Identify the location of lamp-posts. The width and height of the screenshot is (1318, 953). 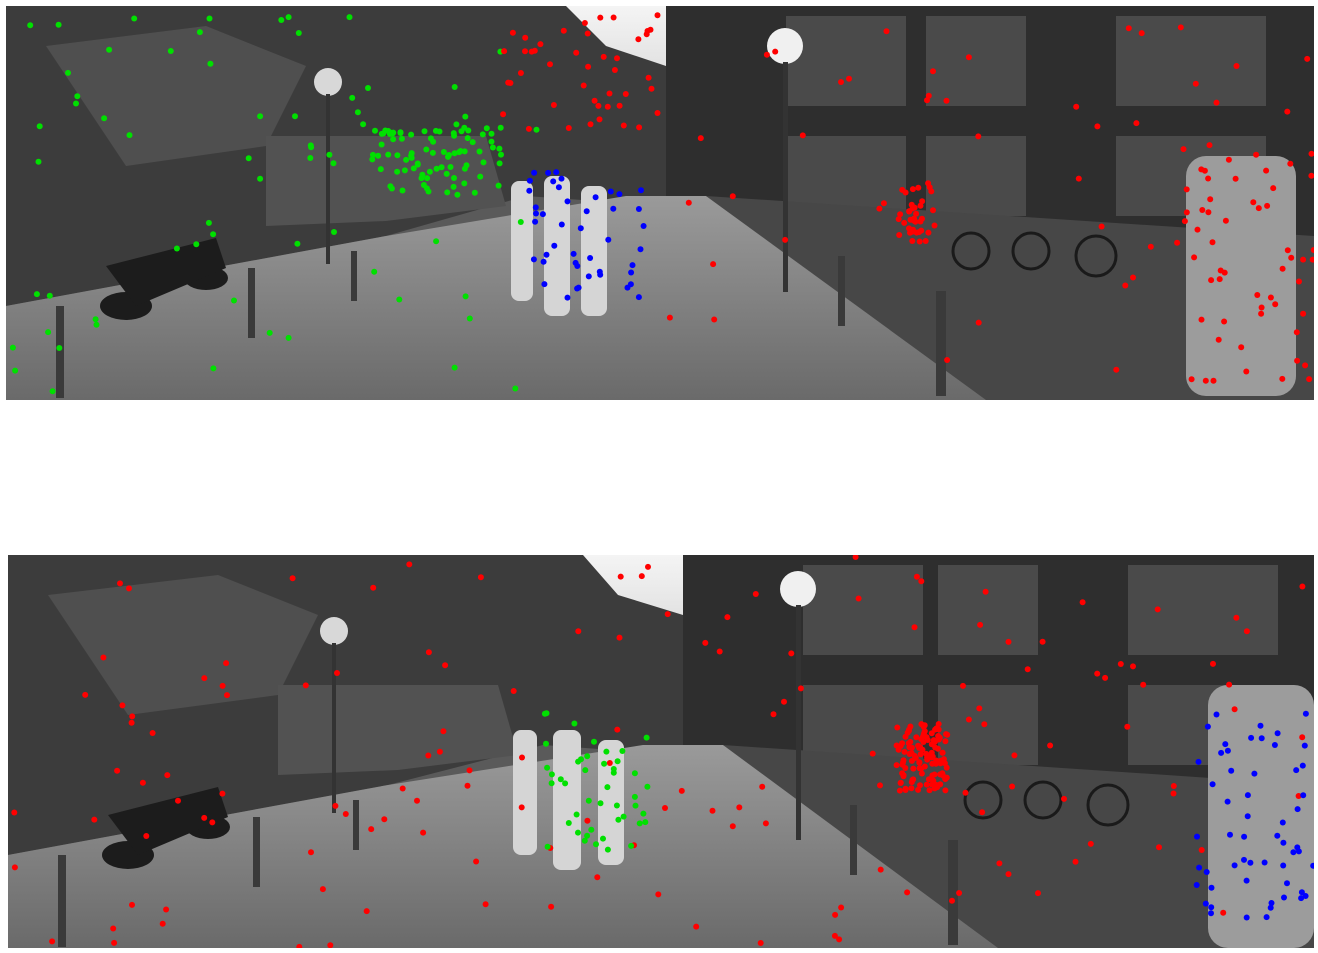
(568, 705).